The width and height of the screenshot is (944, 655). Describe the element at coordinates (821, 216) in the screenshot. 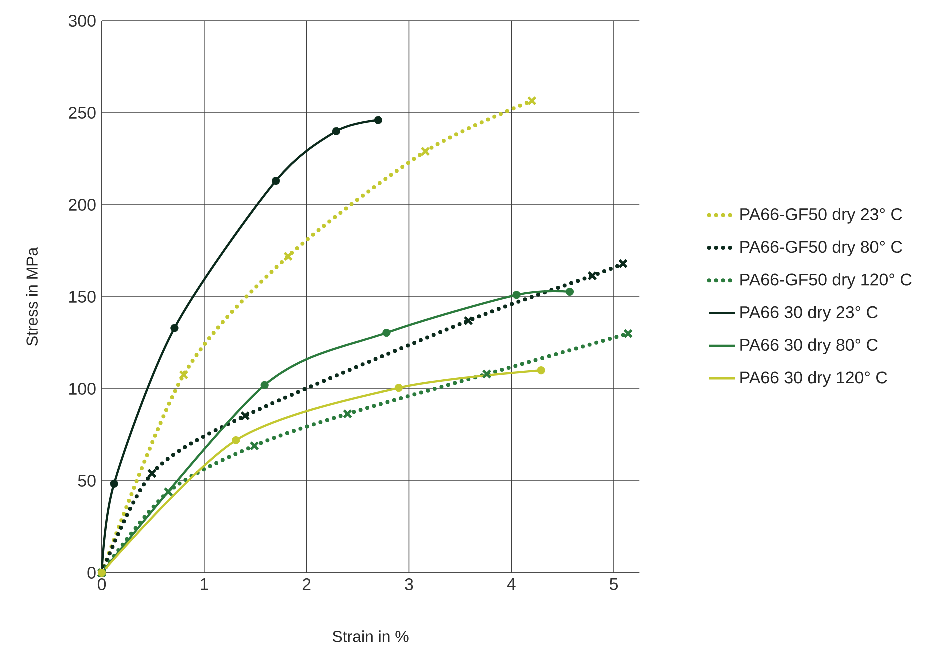

I see `legend-label: PA66-GF50 dry 23° C` at that location.